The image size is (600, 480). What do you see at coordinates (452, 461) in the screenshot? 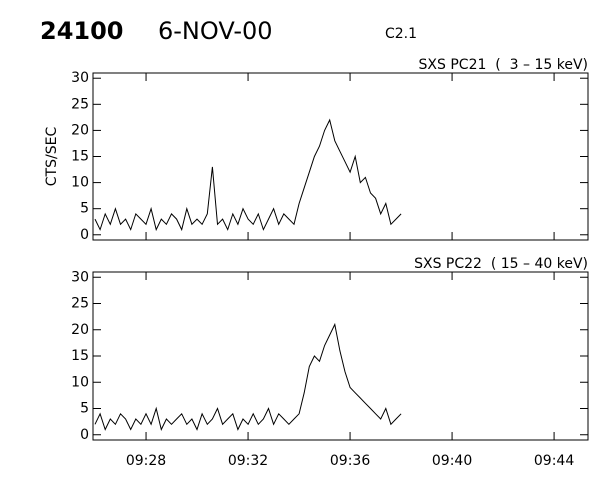
I see `x-tick-label: 09:40` at bounding box center [452, 461].